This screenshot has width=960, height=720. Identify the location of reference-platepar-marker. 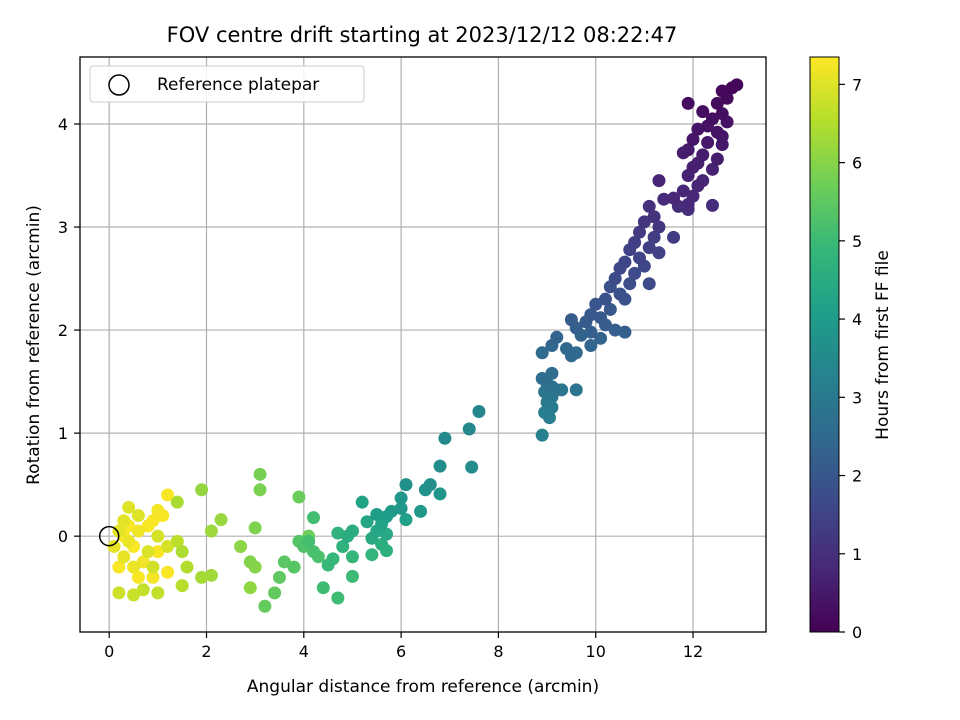
(109, 536).